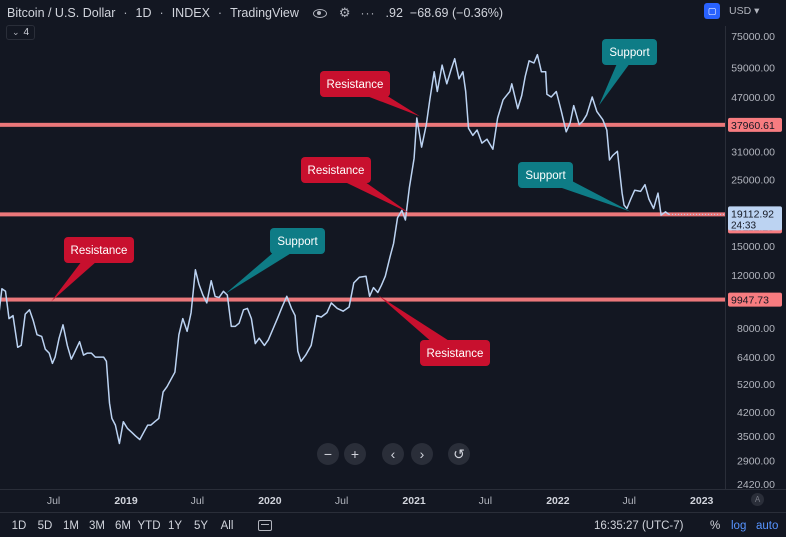 This screenshot has height=537, width=786. What do you see at coordinates (756, 461) in the screenshot?
I see `y-tick-label: 2900.00` at bounding box center [756, 461].